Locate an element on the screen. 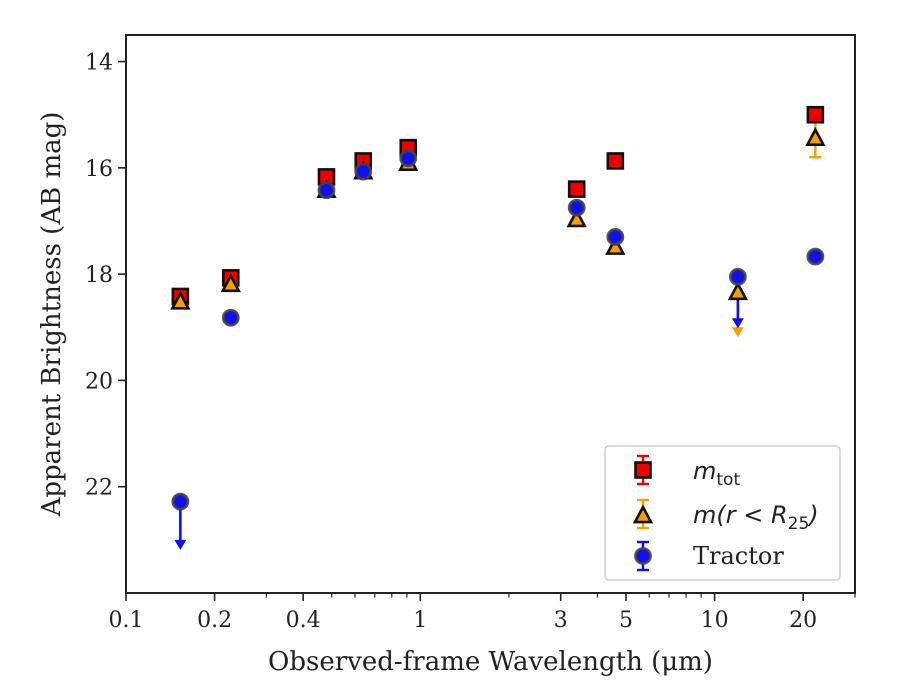 The height and width of the screenshot is (700, 900). mr25-upper-limit-arrow-head is located at coordinates (737, 332).